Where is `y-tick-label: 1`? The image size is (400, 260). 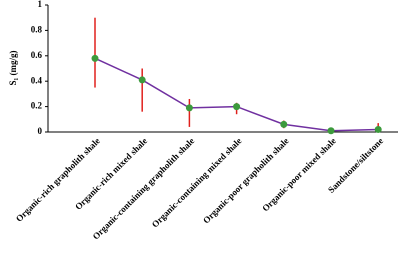 y-tick-label: 1 is located at coordinates (40, 4).